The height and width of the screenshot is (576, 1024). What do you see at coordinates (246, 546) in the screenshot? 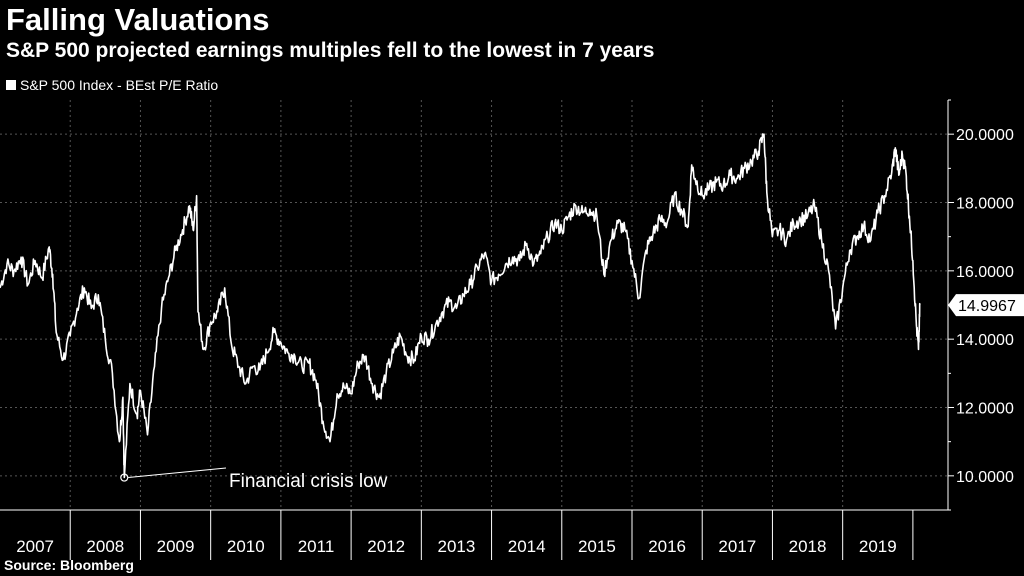
I see `x-tick-label: 2010` at bounding box center [246, 546].